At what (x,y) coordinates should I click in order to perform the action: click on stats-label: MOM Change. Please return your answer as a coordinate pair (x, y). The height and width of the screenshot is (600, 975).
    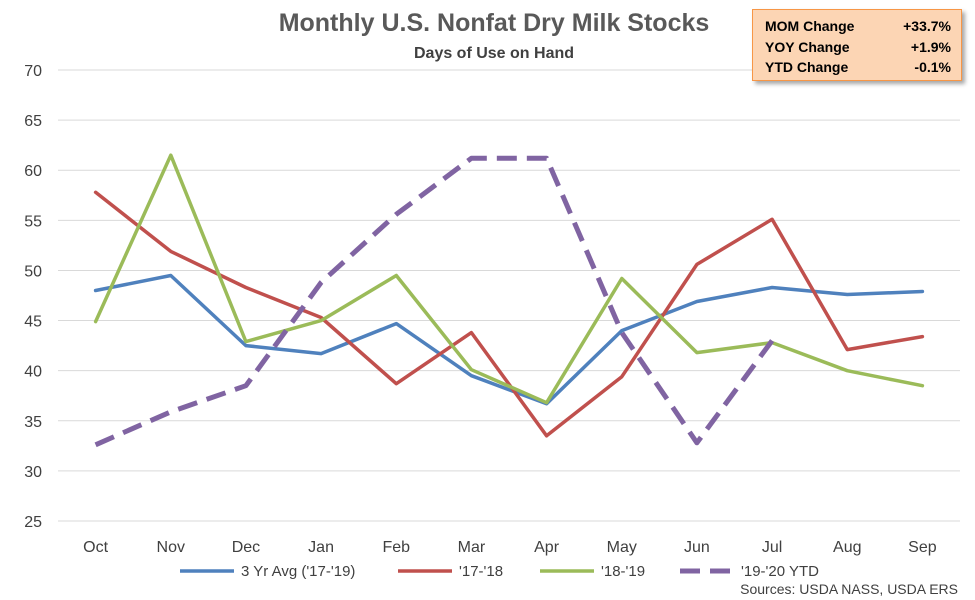
    Looking at the image, I should click on (810, 26).